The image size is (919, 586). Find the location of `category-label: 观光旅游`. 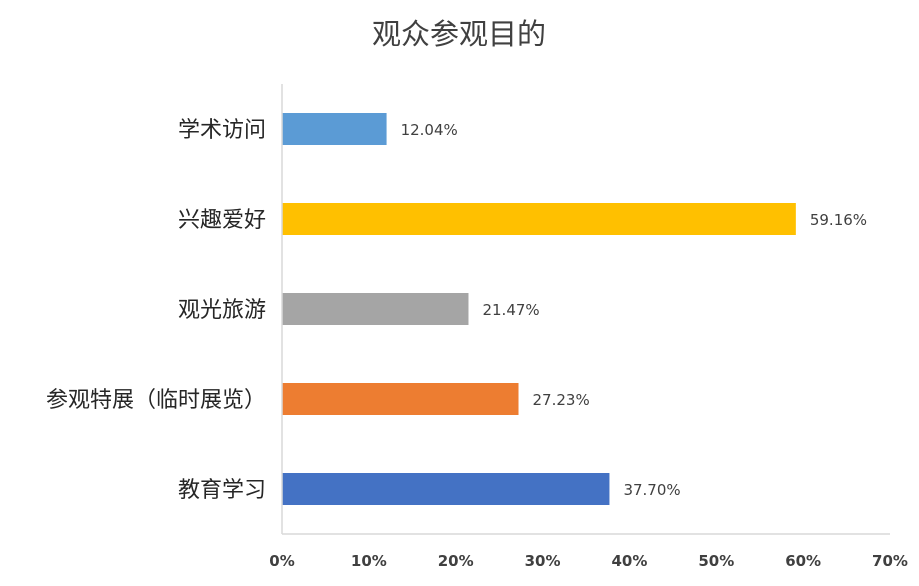

category-label: 观光旅游 is located at coordinates (222, 310).